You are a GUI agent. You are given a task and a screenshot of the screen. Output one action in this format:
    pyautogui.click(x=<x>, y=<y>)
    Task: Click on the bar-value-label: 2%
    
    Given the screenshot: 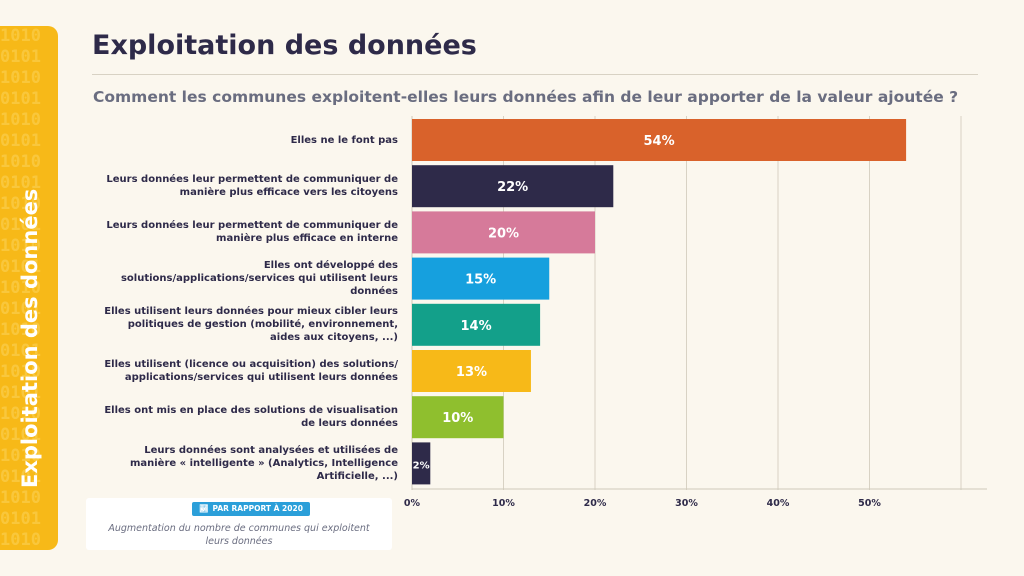 What is the action you would take?
    pyautogui.click(x=421, y=465)
    